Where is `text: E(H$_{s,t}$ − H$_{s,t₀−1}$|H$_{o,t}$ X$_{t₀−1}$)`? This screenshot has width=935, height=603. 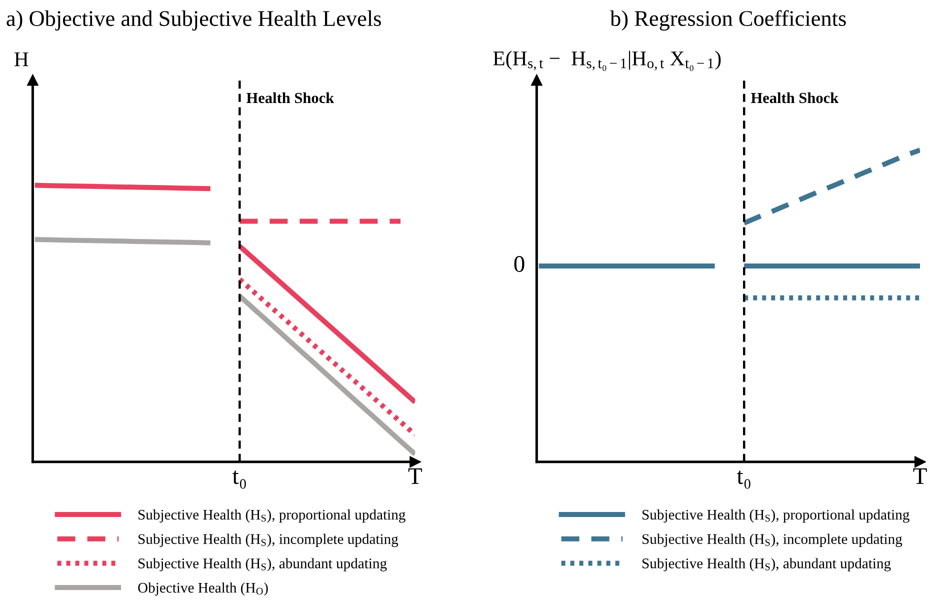
text: E(H$_{s,t}$ − H$_{s,t₀−1}$|H$_{o,t}$ X$_{t₀−1}$) is located at coordinates (607, 61).